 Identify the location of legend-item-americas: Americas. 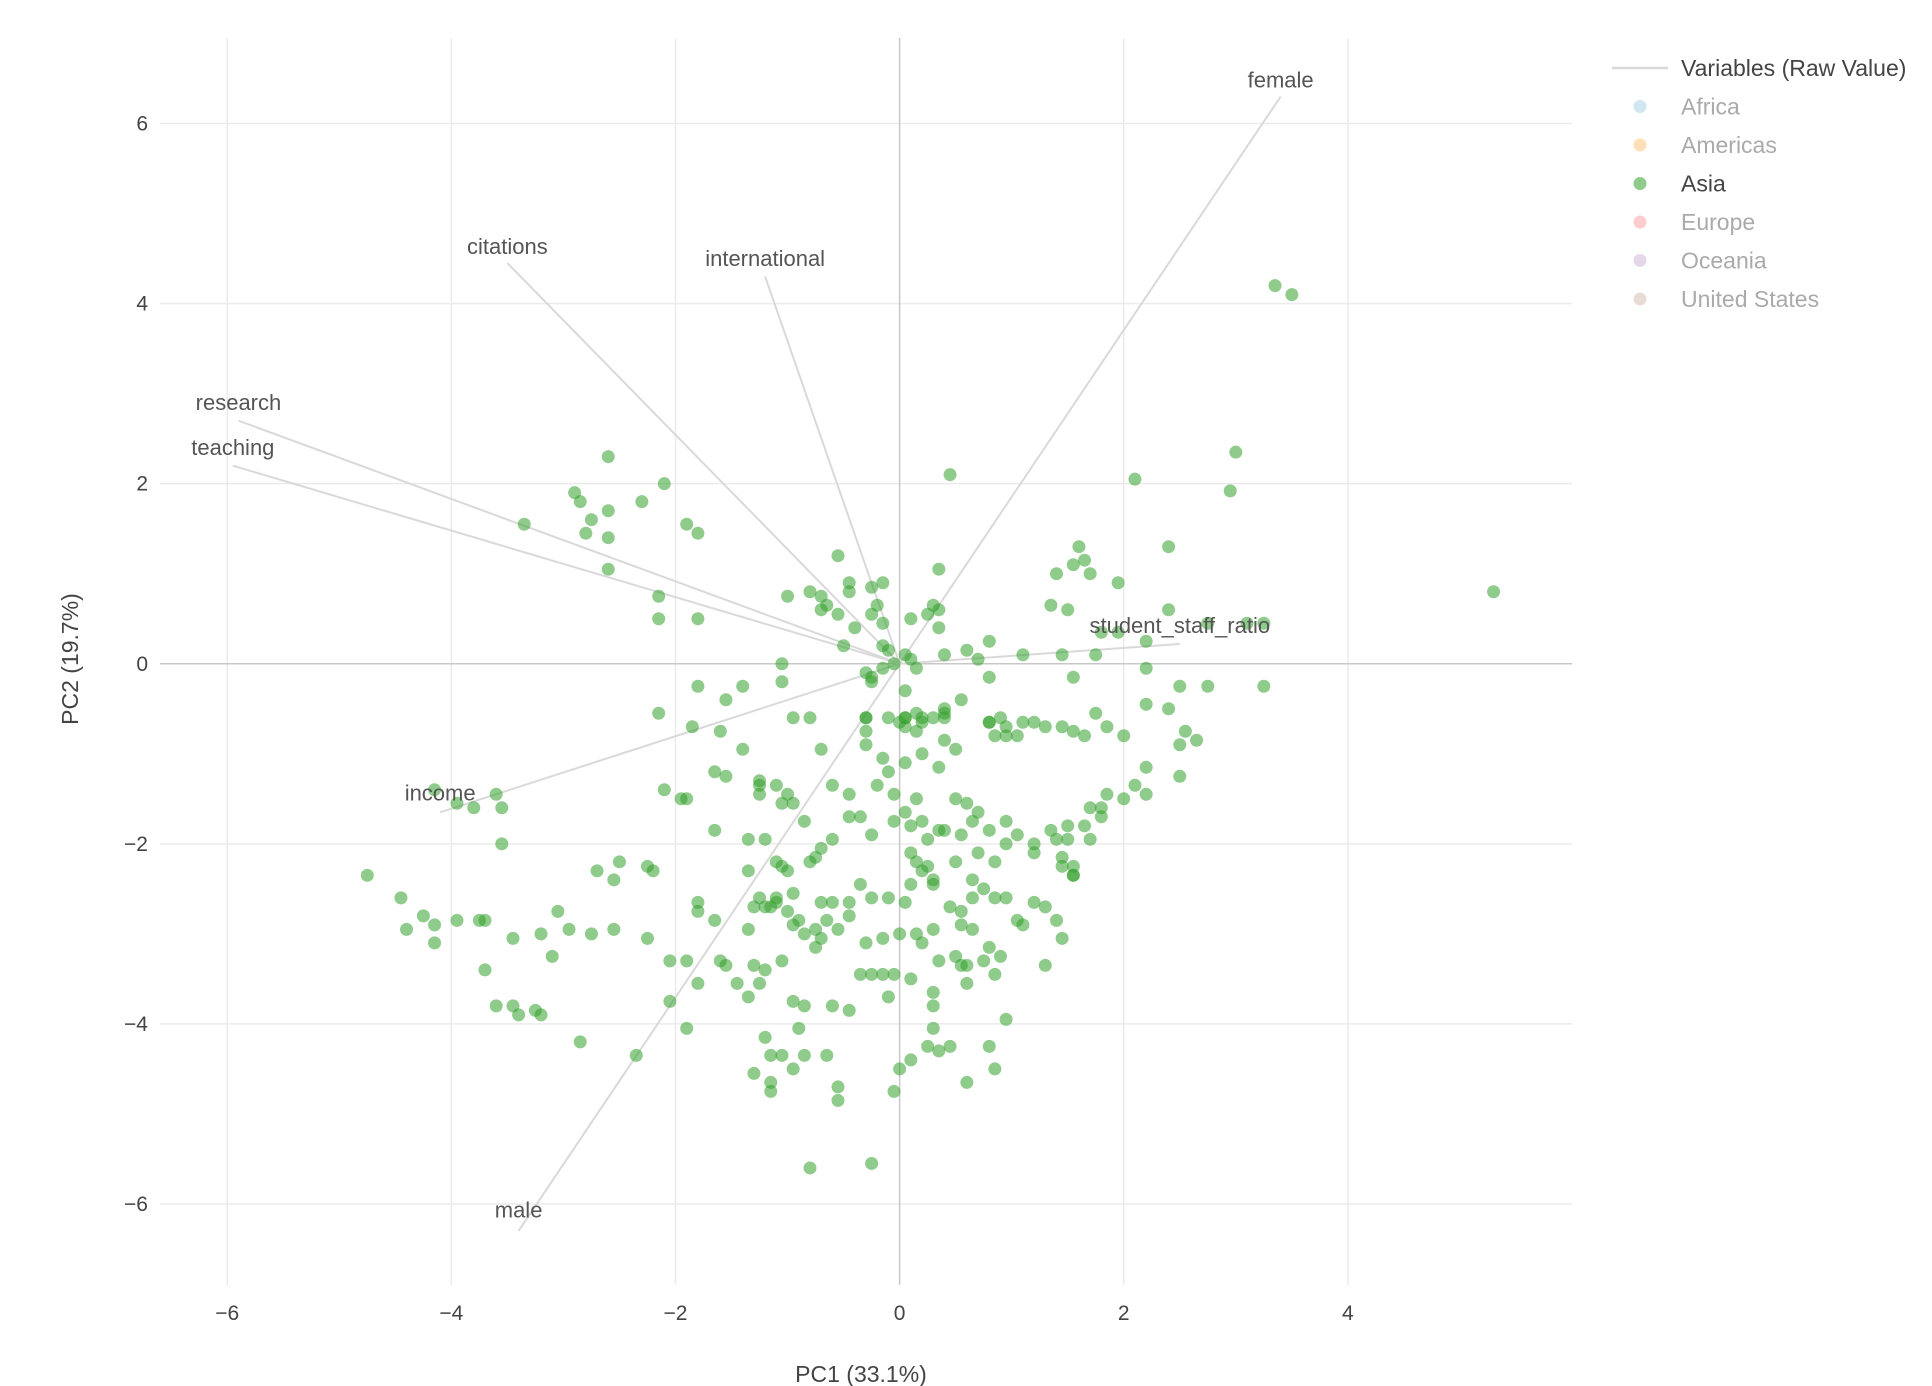
(1729, 145).